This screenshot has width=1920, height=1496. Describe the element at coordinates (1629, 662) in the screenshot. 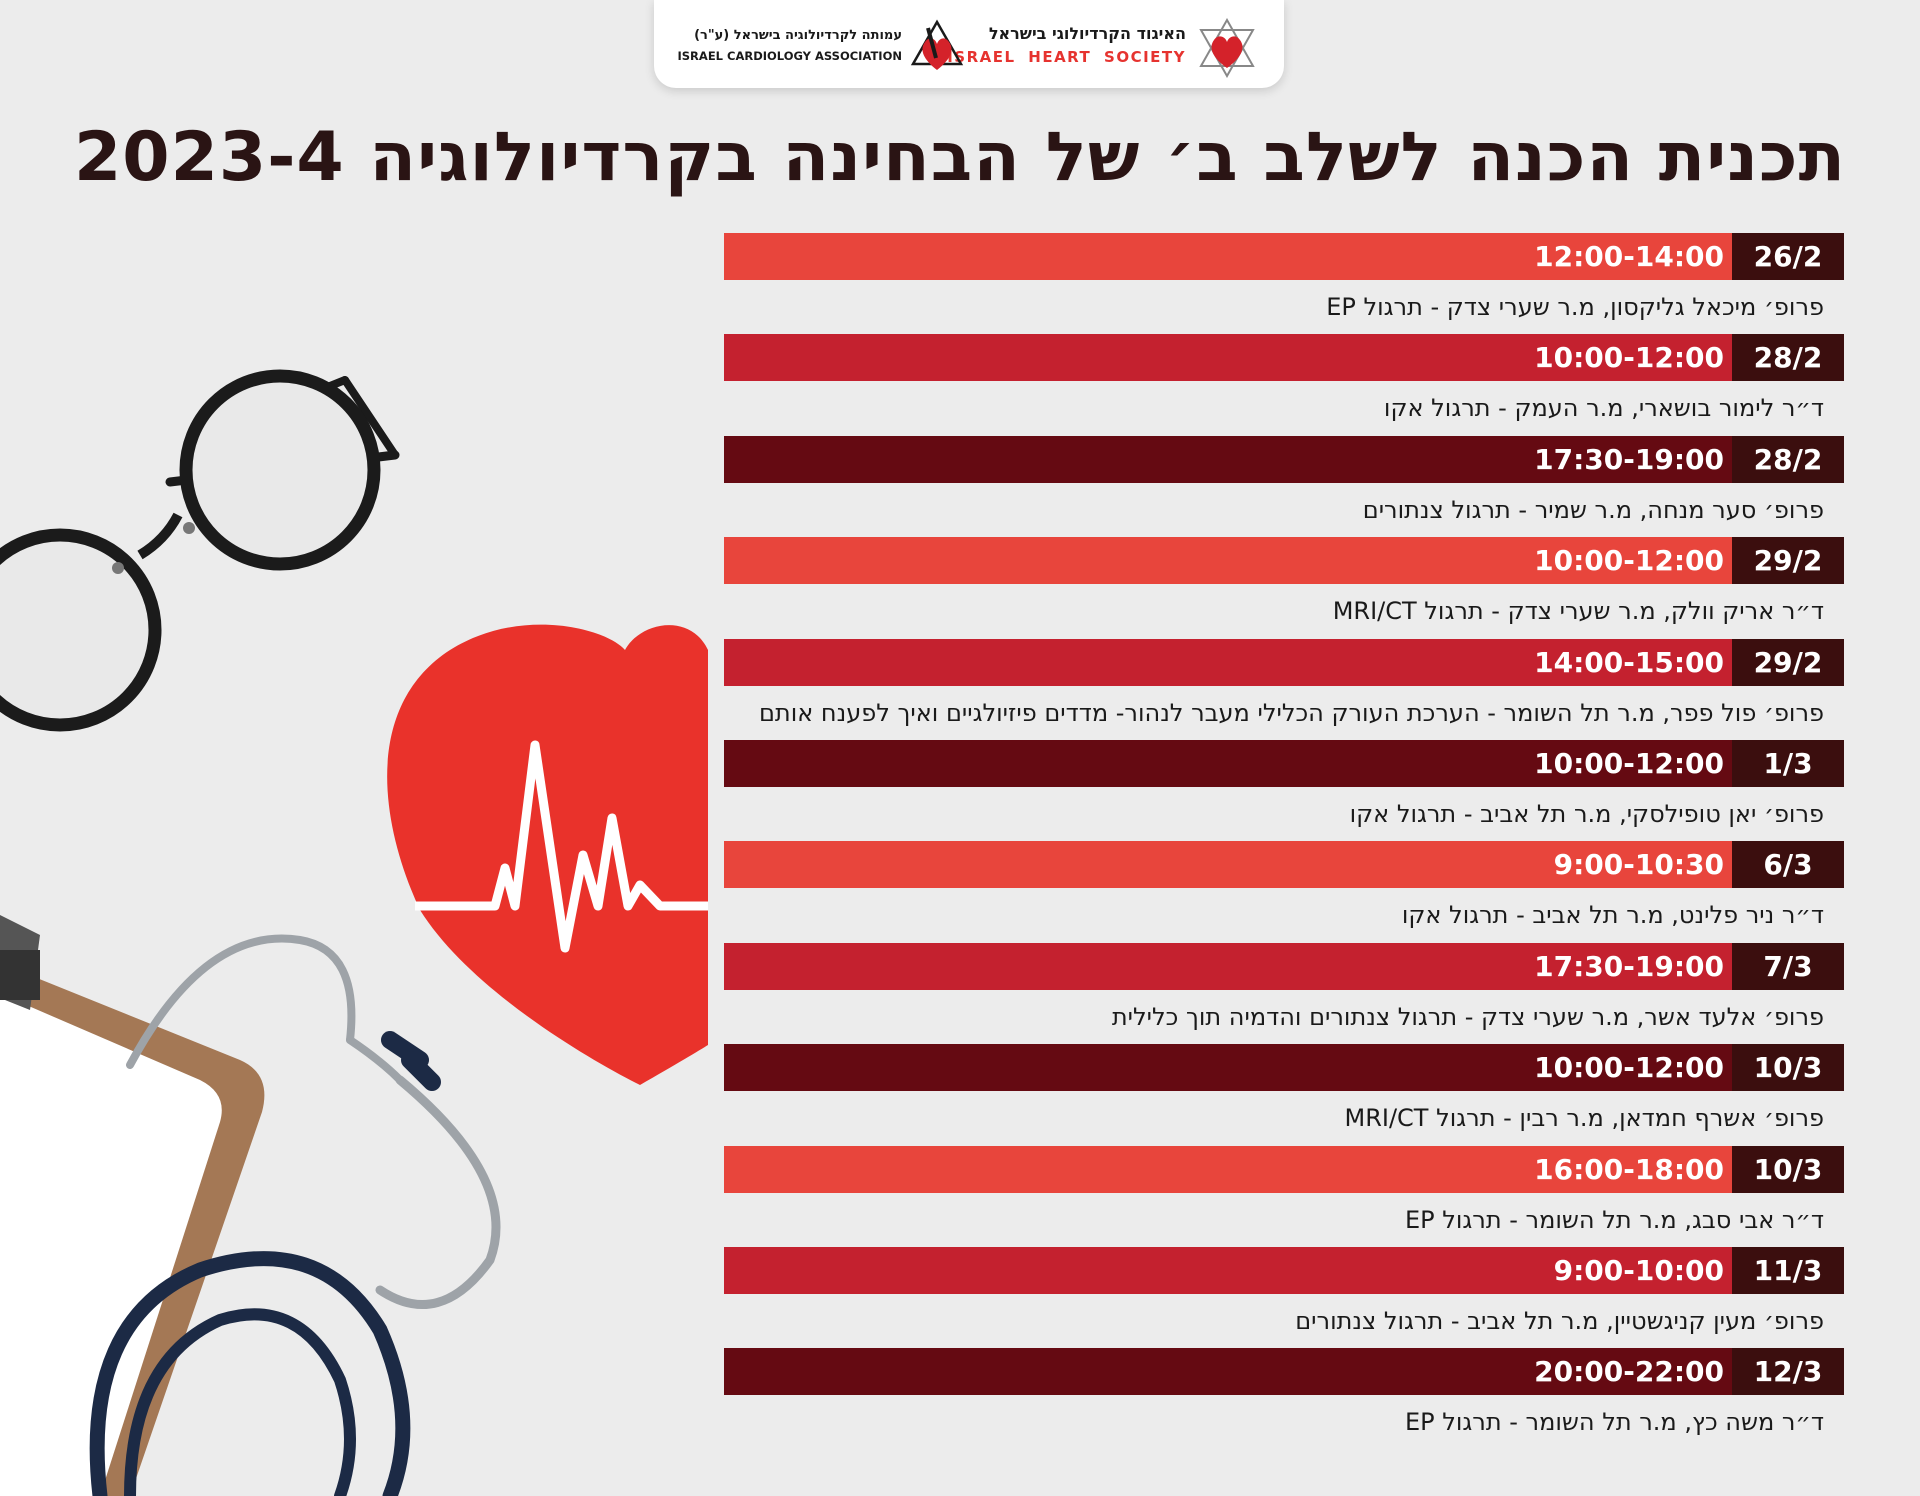

I see `session-time: 14:00-15:00` at that location.